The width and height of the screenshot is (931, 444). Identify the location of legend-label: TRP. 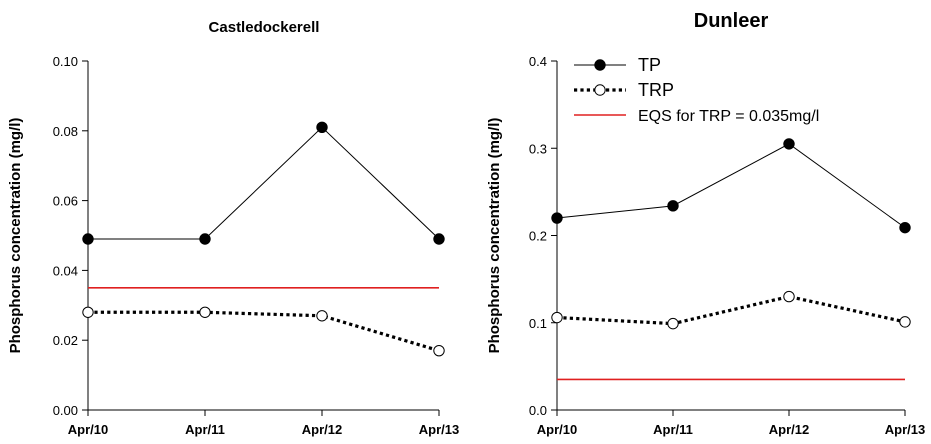
(656, 90).